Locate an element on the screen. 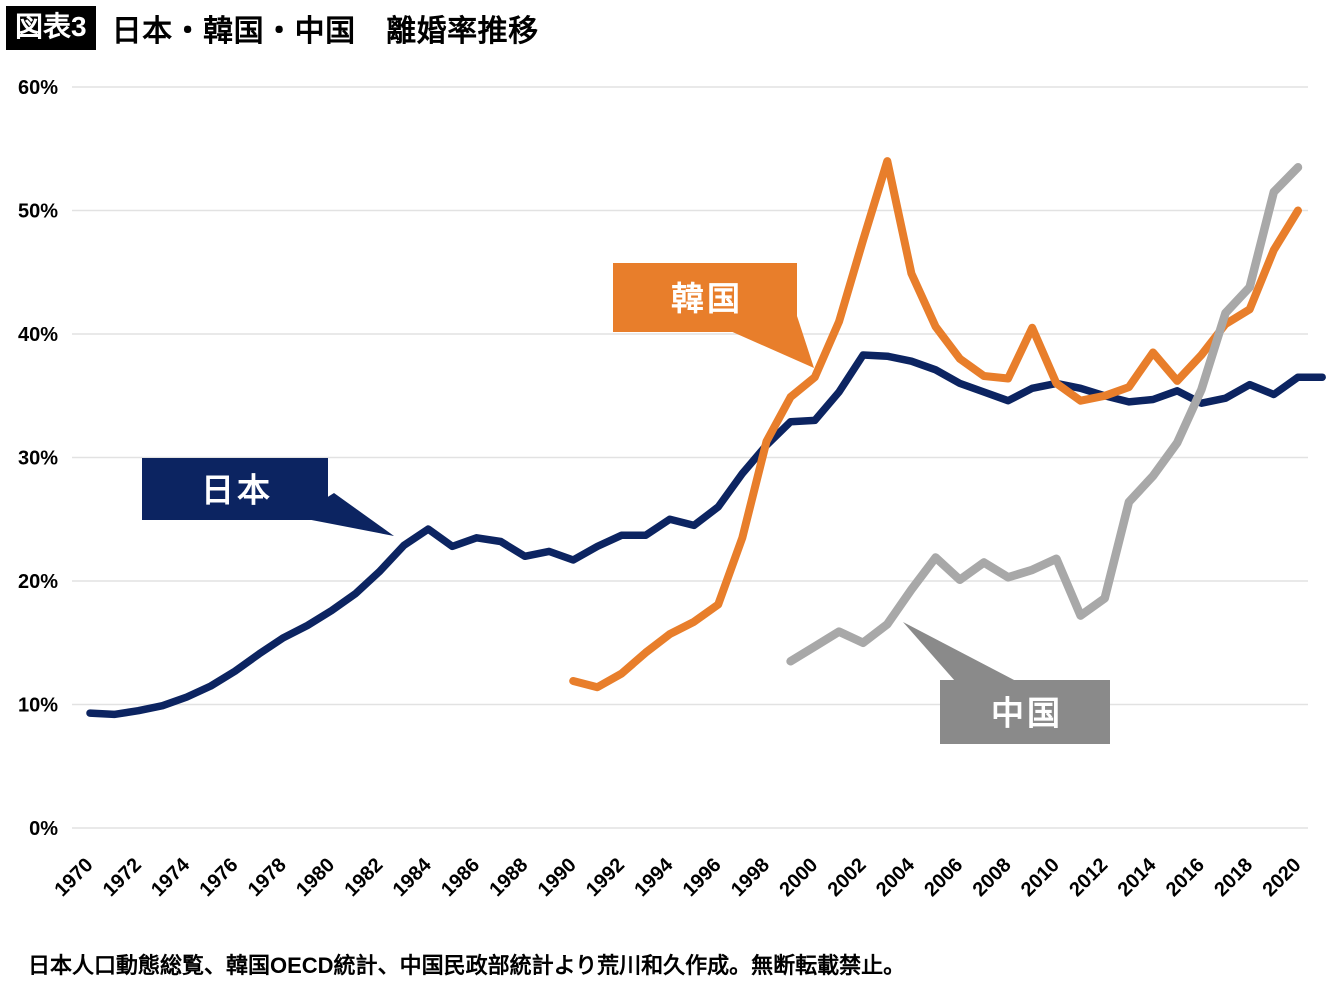 This screenshot has width=1340, height=996. x-tick-label: 1990 is located at coordinates (557, 877).